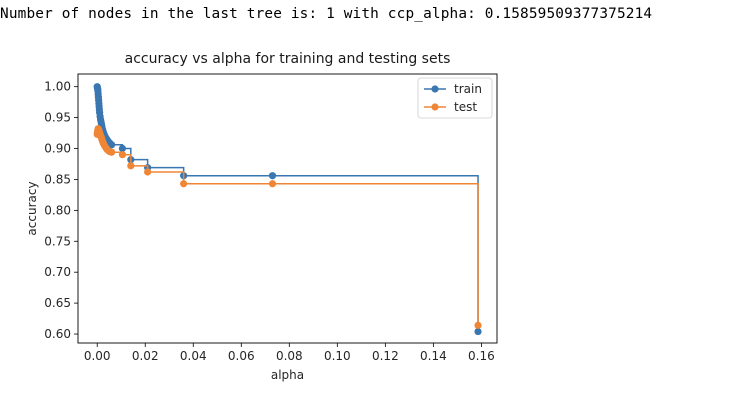  I want to click on y-tick-label: 0.80, so click(57, 210).